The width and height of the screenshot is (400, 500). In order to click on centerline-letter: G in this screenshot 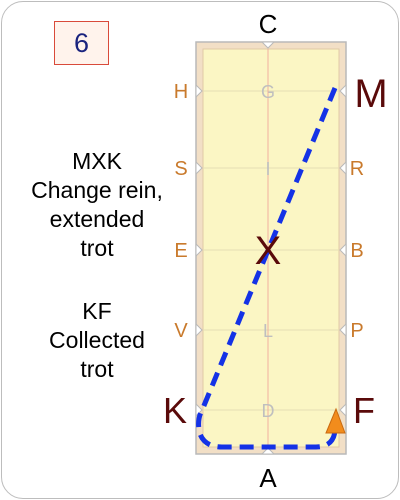, I will do `click(268, 92)`.